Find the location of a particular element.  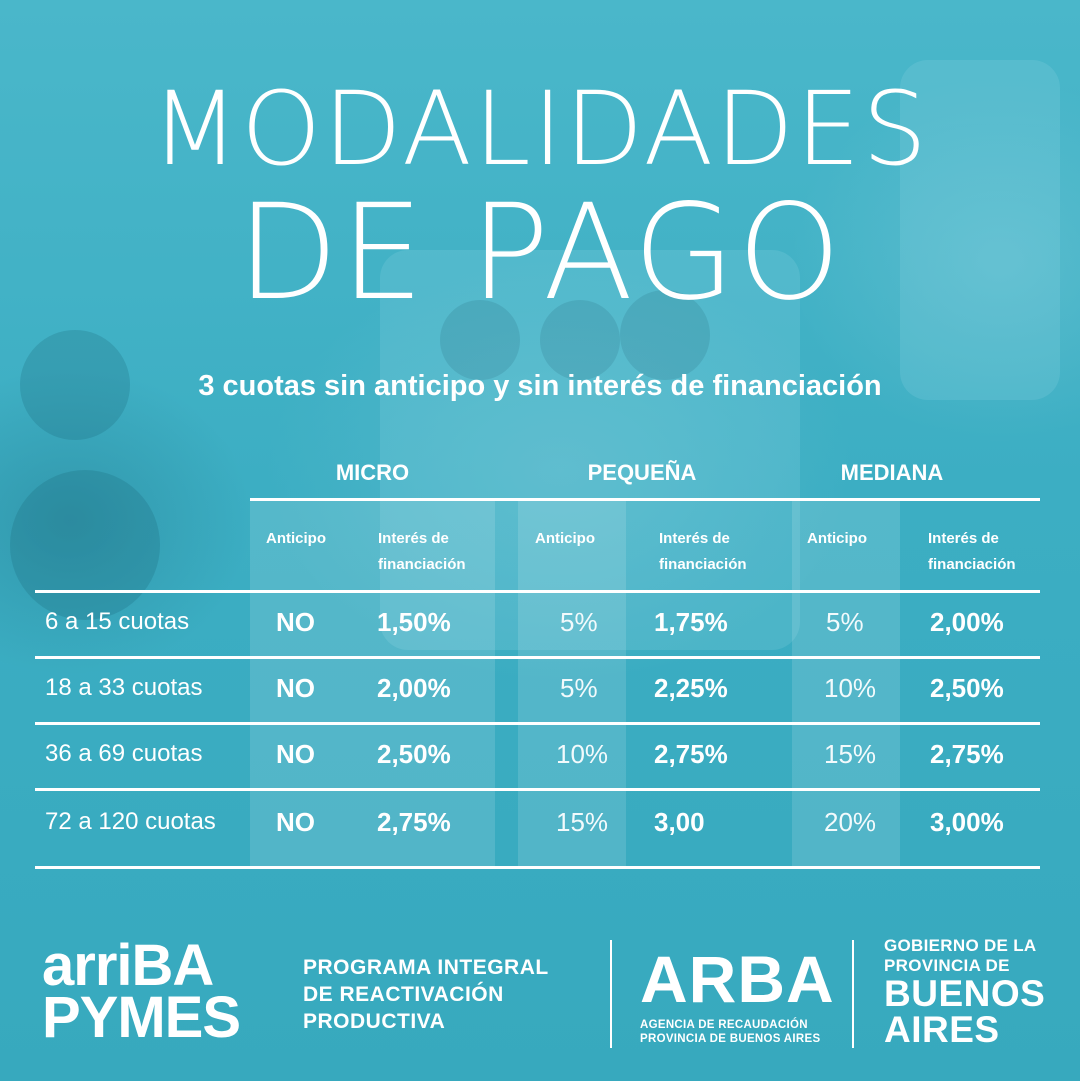

cell-mediana-anticipo: 5% is located at coordinates (845, 622).